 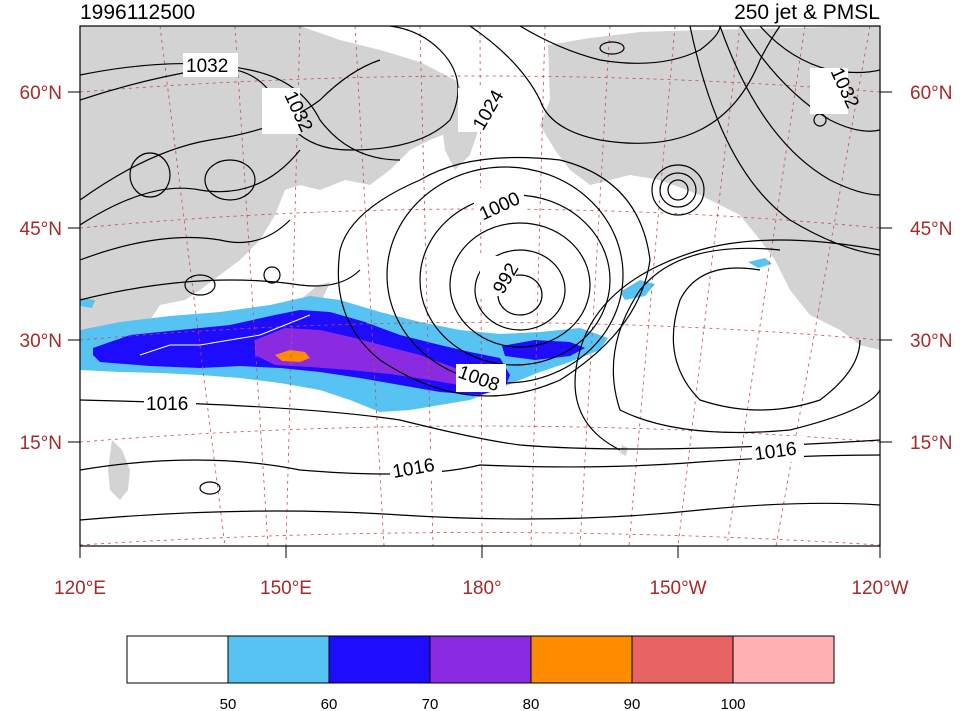 I want to click on lat-label-30n-right: 30°N, so click(x=931, y=341).